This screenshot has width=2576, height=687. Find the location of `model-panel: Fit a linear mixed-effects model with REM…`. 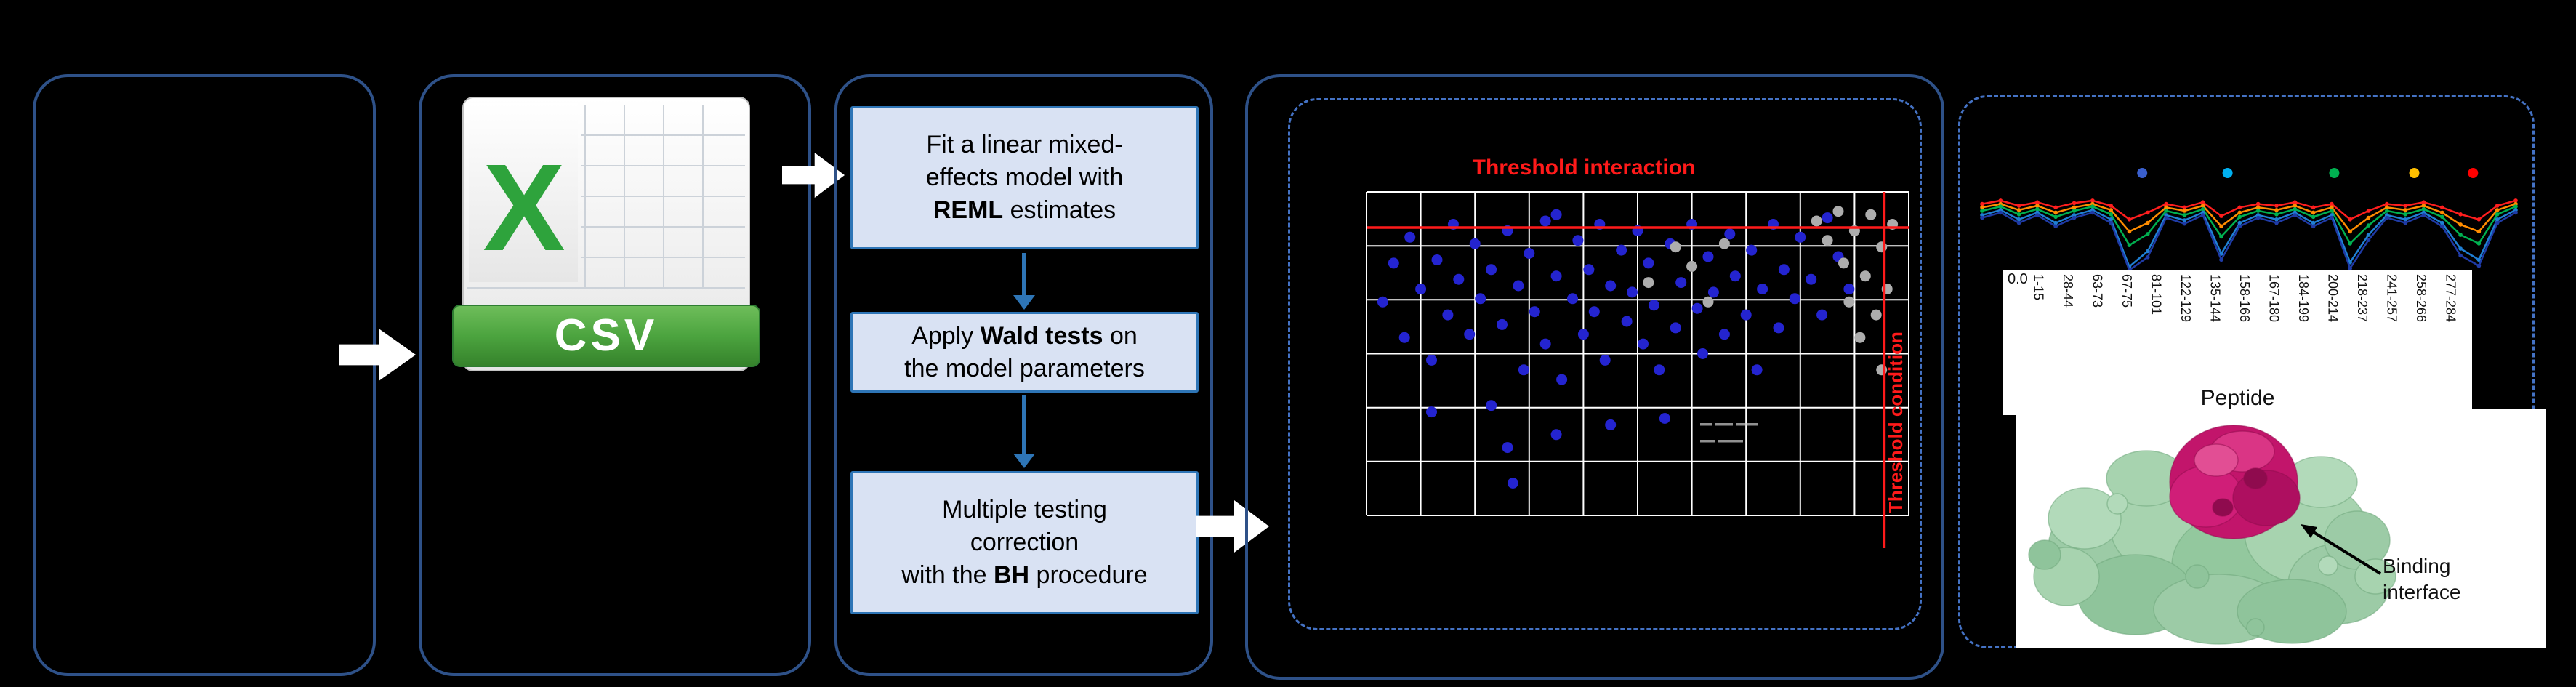

model-panel: Fit a linear mixed-effects model with REM… is located at coordinates (1023, 375).